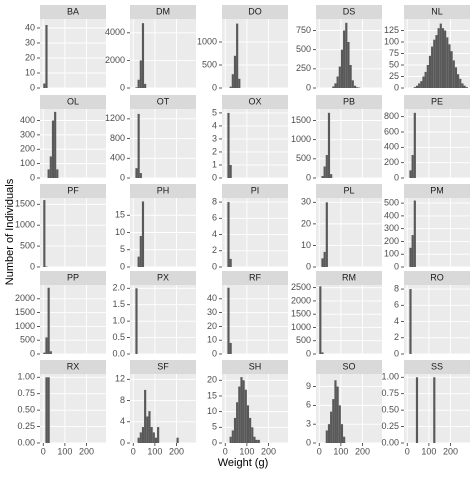 This screenshot has width=474, height=478. Describe the element at coordinates (26, 426) in the screenshot. I see `y-tick-label: 0.25` at that location.